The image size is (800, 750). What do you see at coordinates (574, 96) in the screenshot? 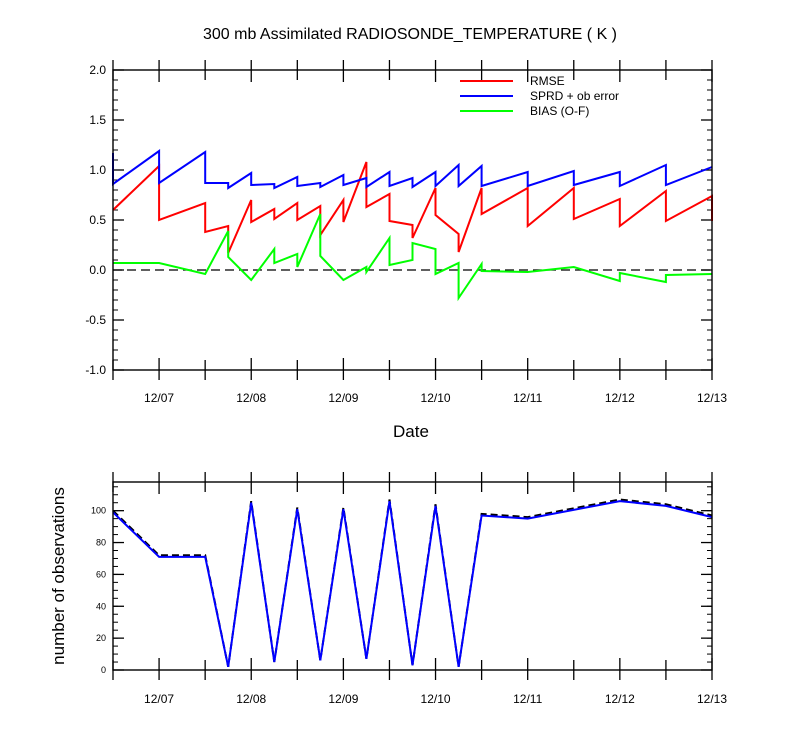
I see `legend-label: SPRD + ob error` at bounding box center [574, 96].